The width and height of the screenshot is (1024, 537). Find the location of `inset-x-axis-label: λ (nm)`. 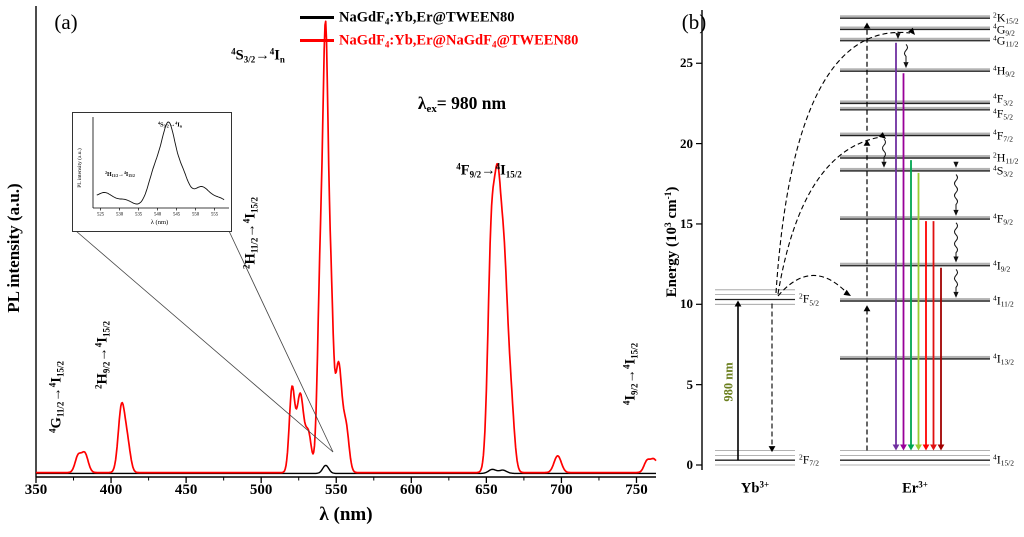

inset-x-axis-label: λ (nm) is located at coordinates (159, 222).